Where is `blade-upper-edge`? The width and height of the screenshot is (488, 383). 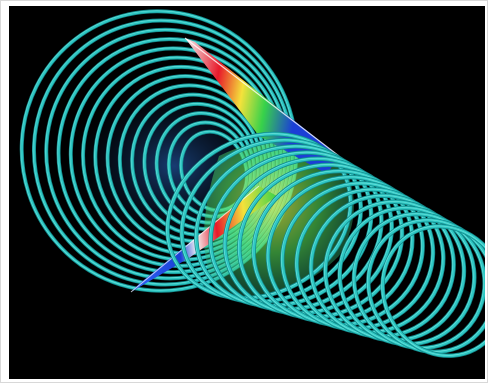
blade-upper-edge is located at coordinates (262, 97).